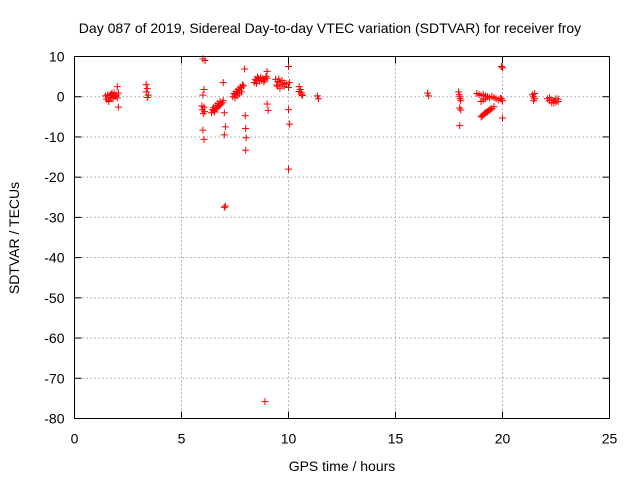  Describe the element at coordinates (61, 97) in the screenshot. I see `y-tick-label: 0` at that location.